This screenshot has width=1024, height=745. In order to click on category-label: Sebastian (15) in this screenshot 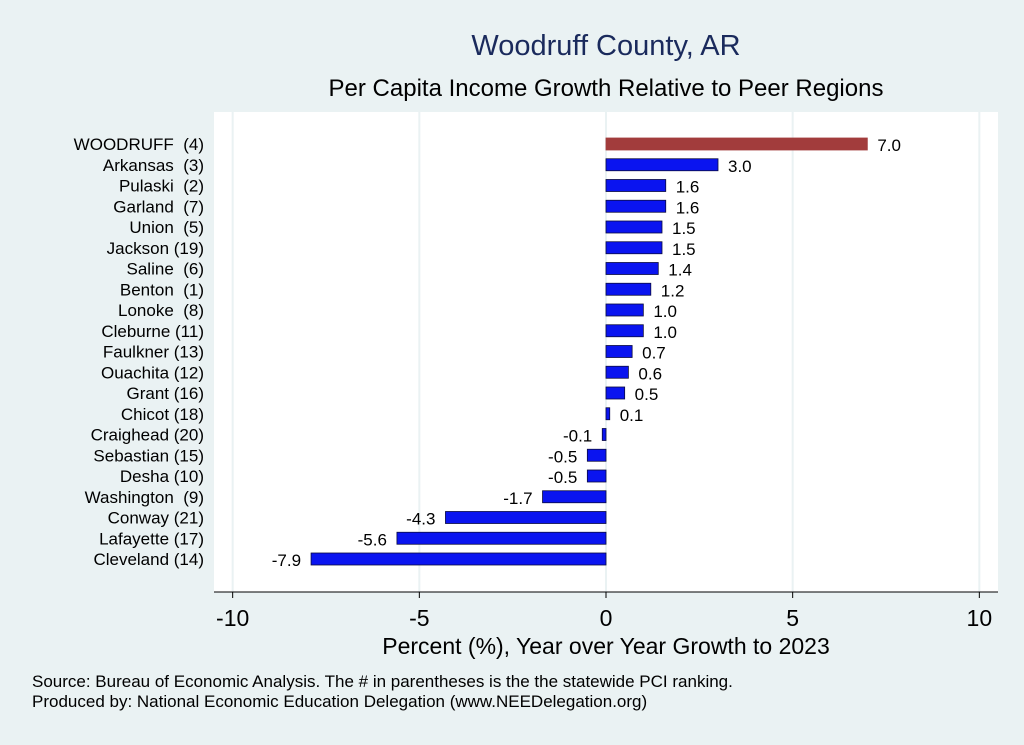, I will do `click(148, 455)`.